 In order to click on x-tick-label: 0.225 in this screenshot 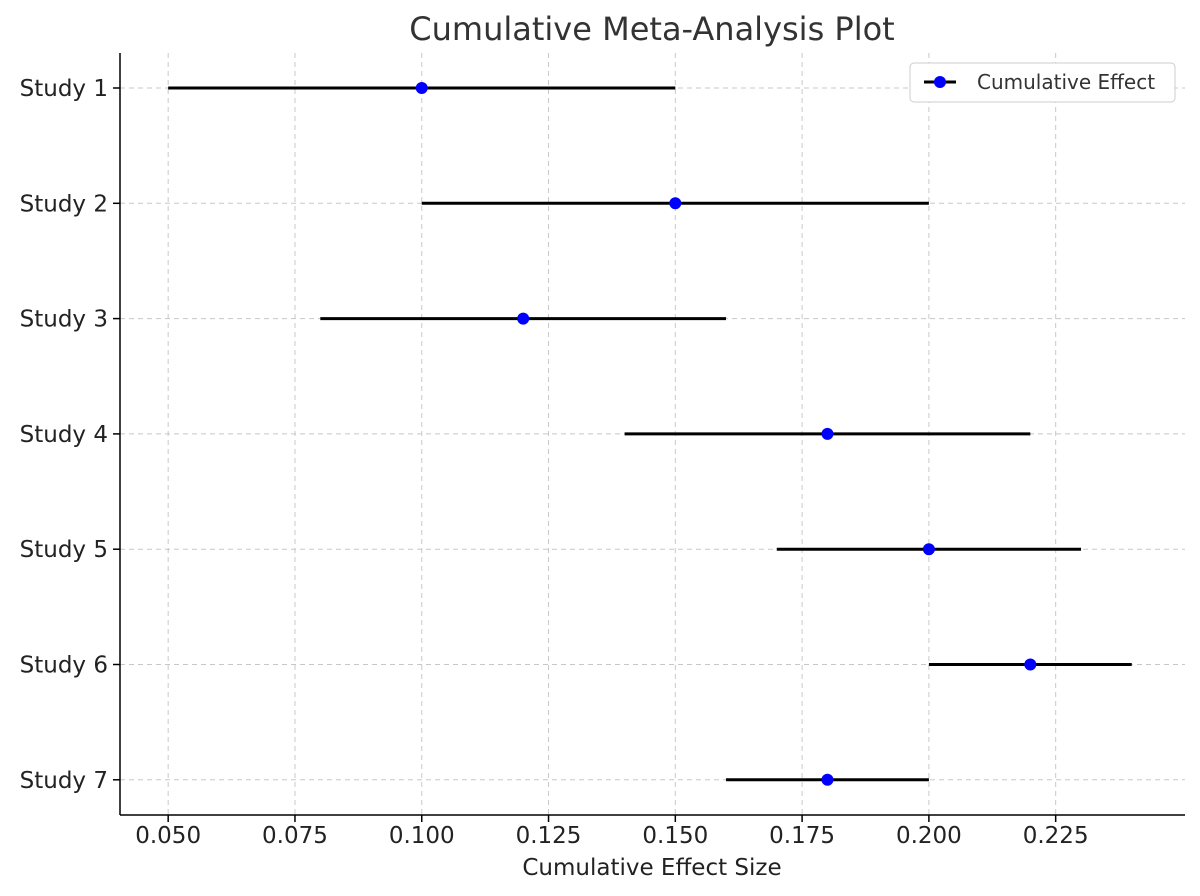, I will do `click(1056, 836)`.